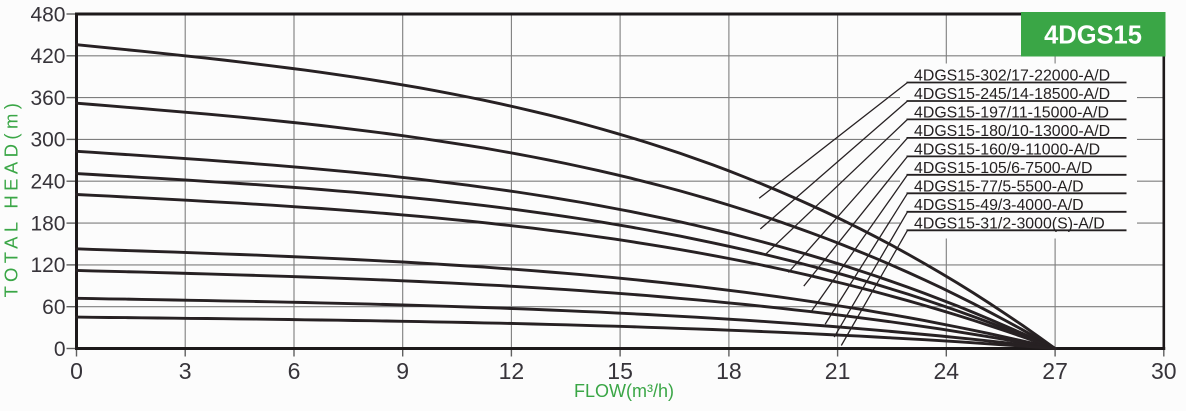 This screenshot has width=1186, height=411. What do you see at coordinates (294, 371) in the screenshot?
I see `svg-text: 6` at bounding box center [294, 371].